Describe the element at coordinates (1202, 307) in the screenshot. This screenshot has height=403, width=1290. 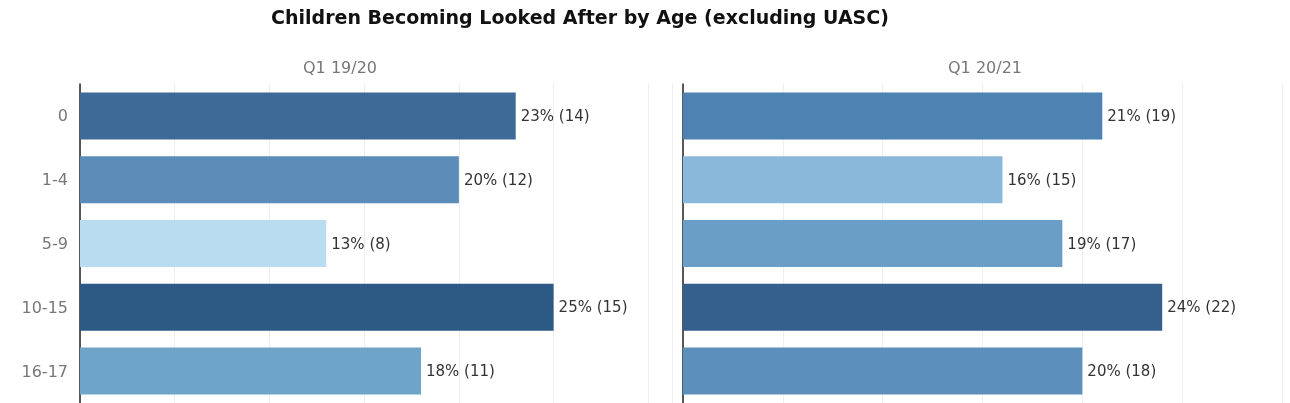
I see `data-label: 24% (22)` at that location.